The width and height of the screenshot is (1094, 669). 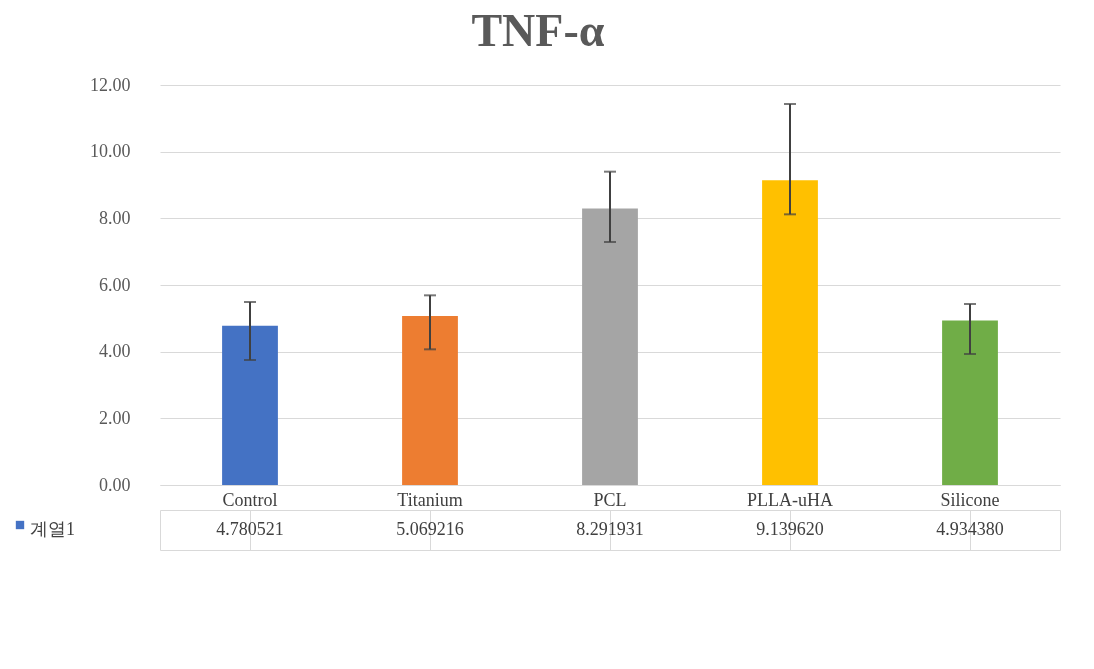 I want to click on x-tick-label: Silicone, so click(x=970, y=499).